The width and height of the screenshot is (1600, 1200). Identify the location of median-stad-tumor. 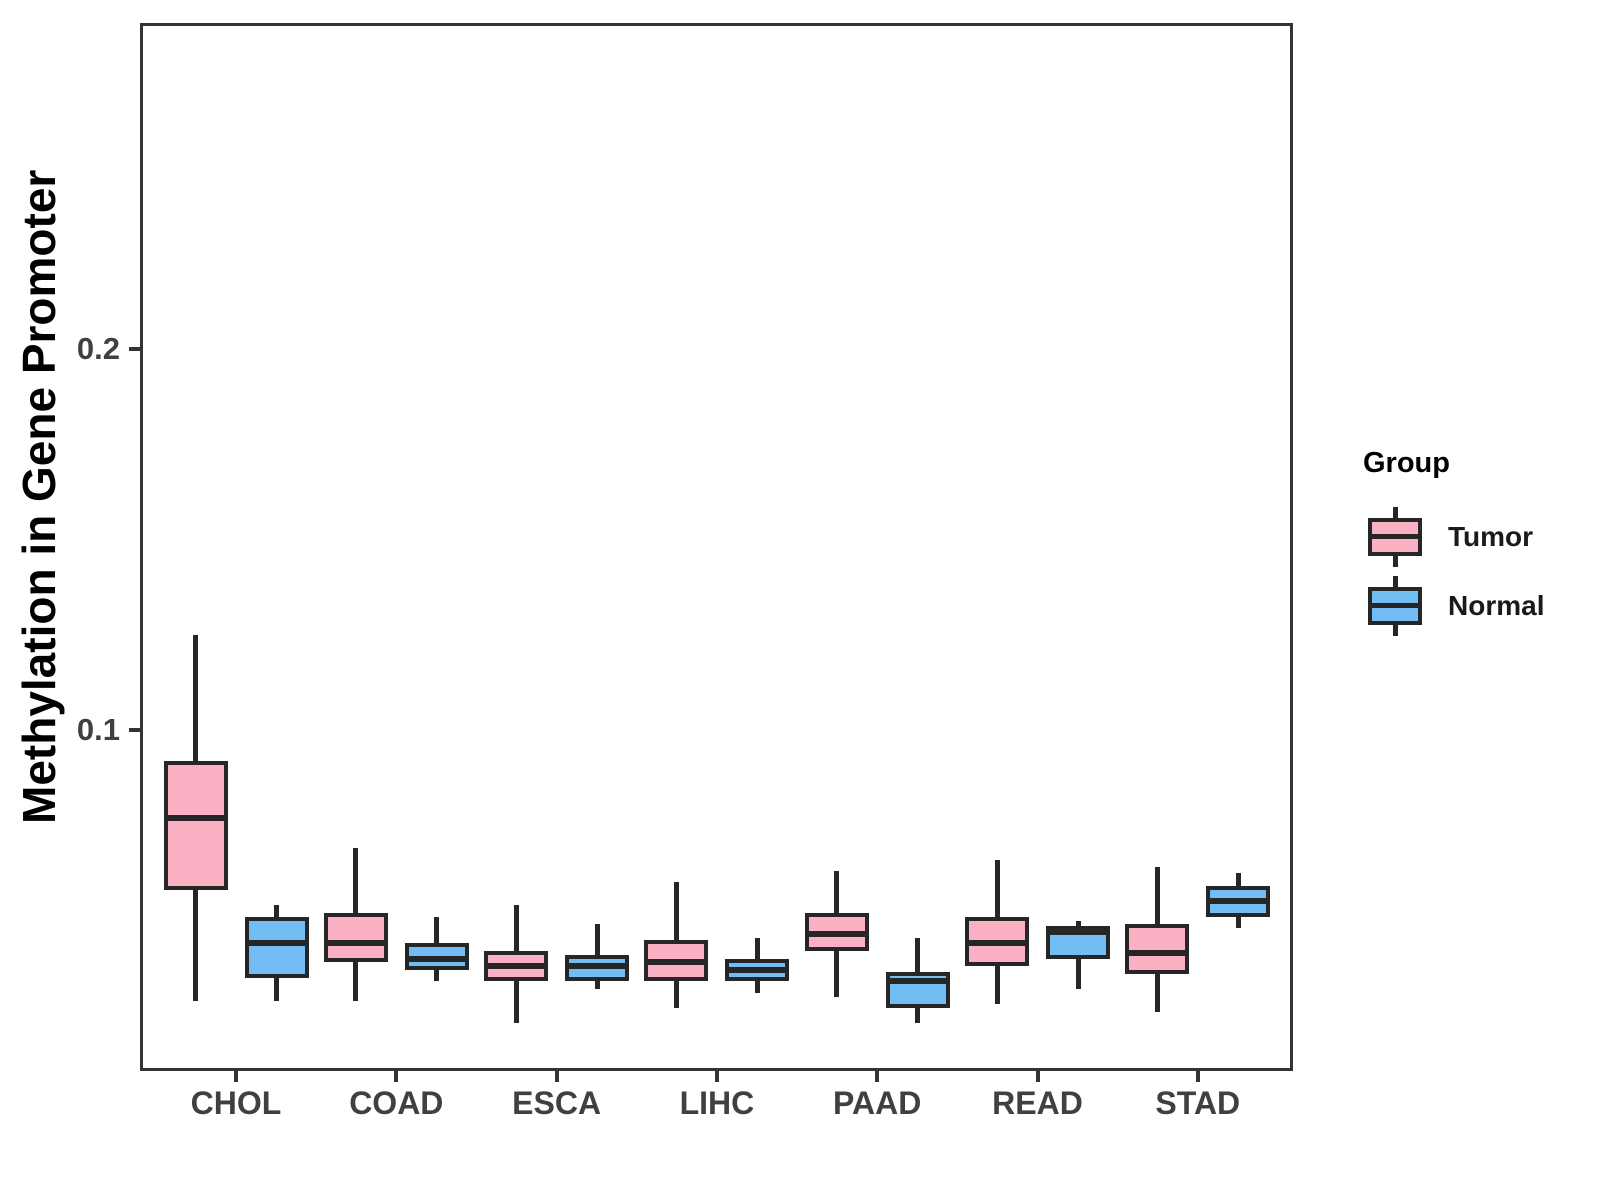
(1157, 952).